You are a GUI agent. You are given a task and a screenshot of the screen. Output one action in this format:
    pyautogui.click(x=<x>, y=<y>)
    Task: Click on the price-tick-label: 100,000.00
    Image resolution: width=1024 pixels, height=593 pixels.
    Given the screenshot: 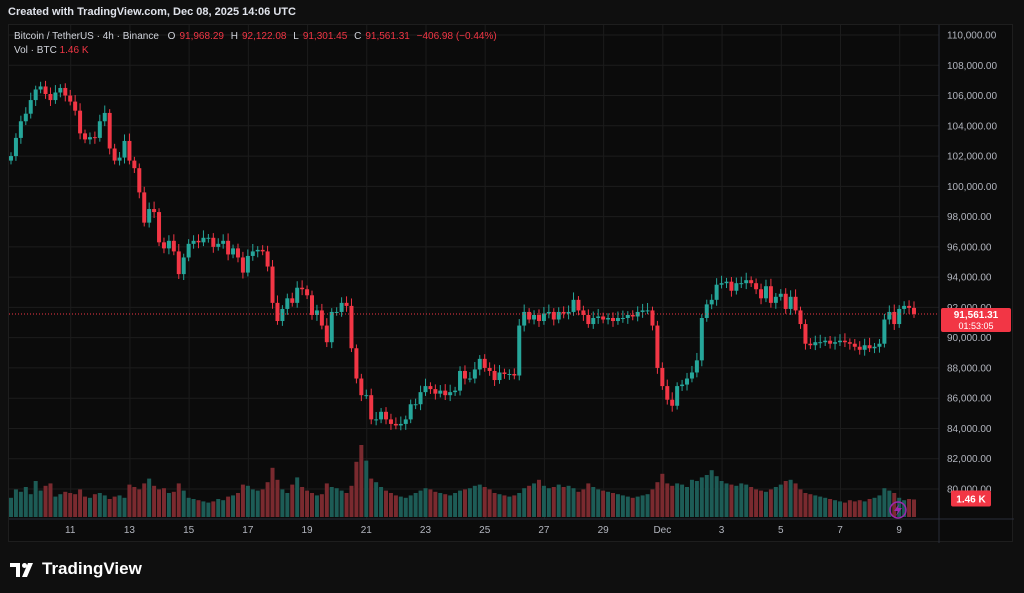 What is the action you would take?
    pyautogui.click(x=972, y=187)
    